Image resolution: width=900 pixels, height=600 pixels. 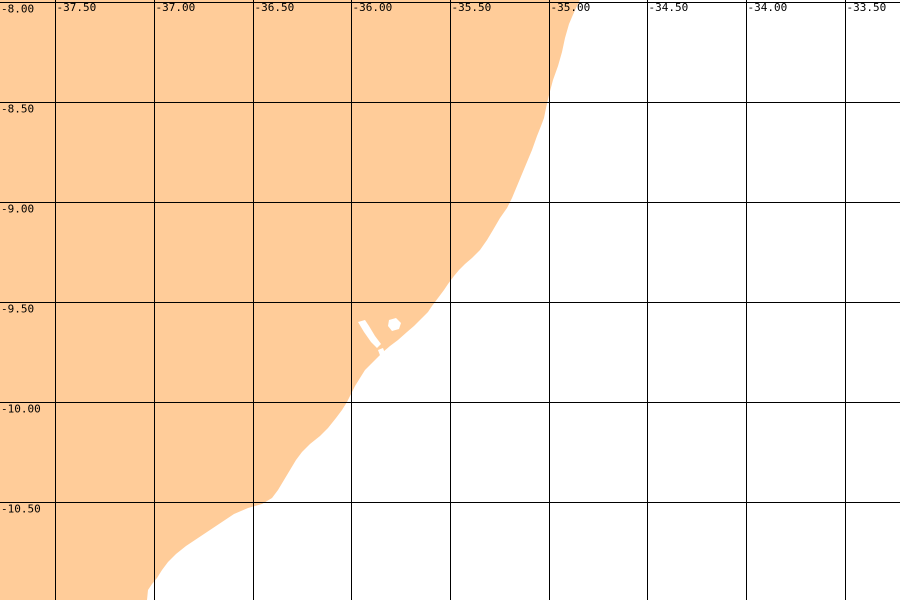 I want to click on longitude-label: -36.50, so click(x=275, y=7).